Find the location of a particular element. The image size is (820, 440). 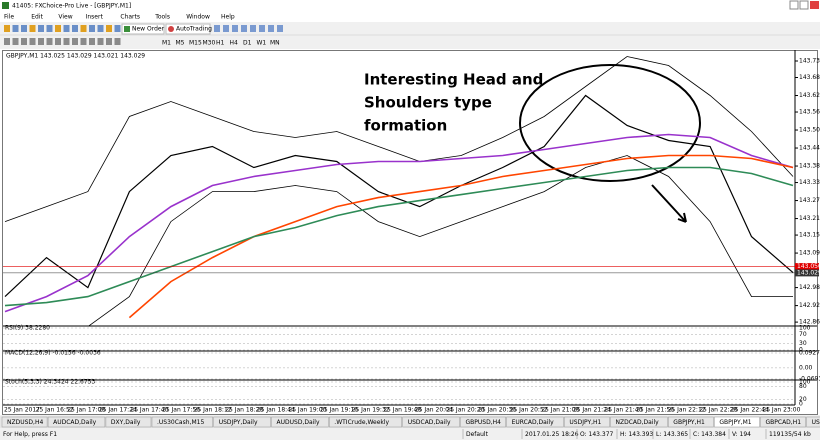

tab-label: USDCAD,Daily is located at coordinates (429, 422).